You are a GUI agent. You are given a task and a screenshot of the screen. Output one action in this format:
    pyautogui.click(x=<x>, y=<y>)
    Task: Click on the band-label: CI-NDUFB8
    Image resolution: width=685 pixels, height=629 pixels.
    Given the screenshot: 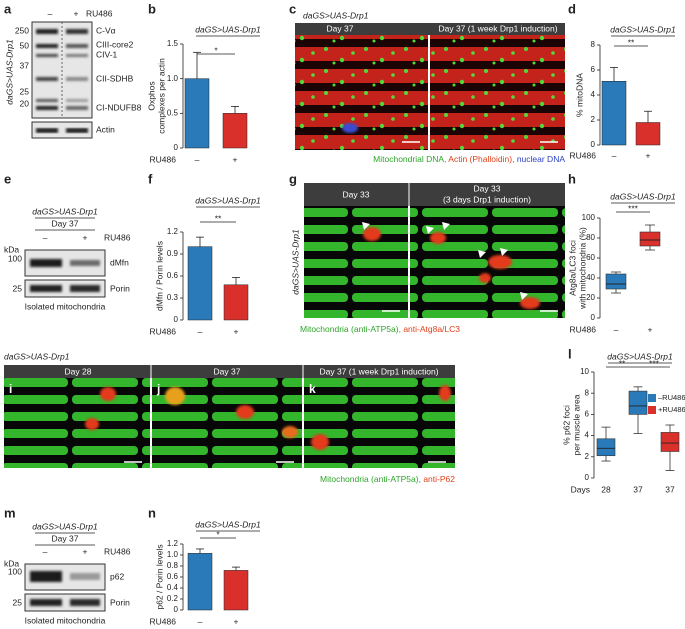 What is the action you would take?
    pyautogui.click(x=119, y=107)
    